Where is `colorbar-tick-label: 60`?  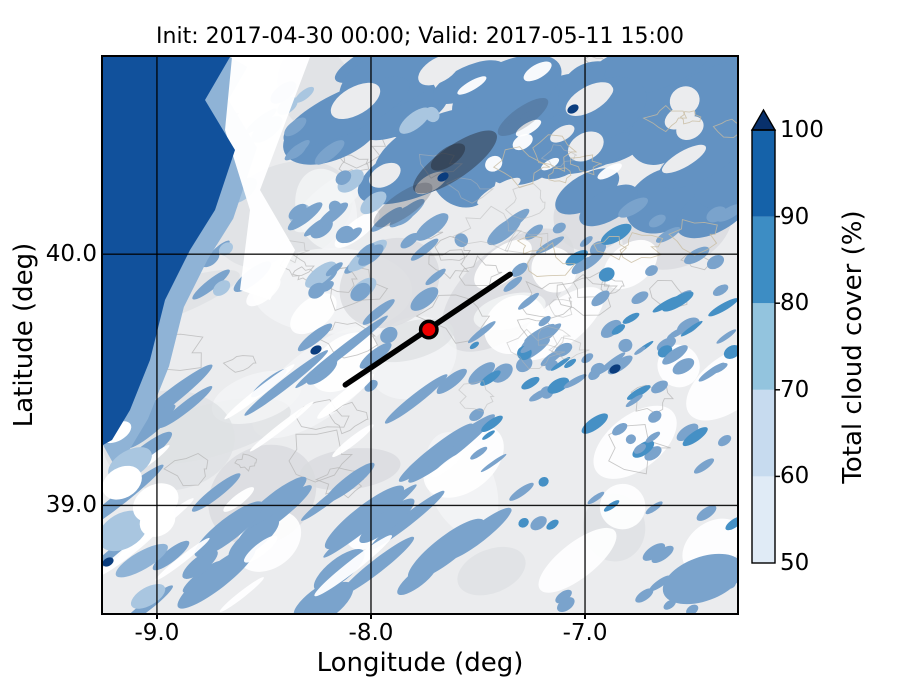 colorbar-tick-label: 60 is located at coordinates (795, 476).